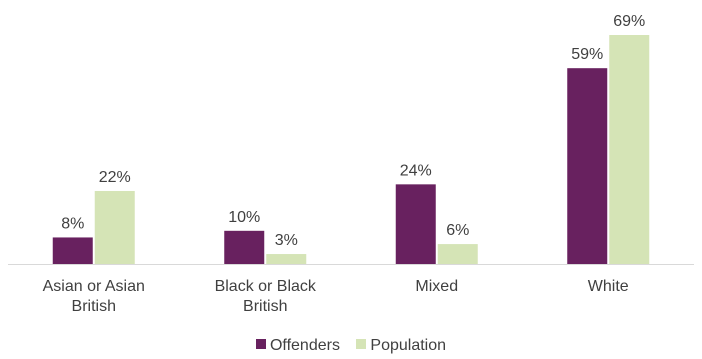 The image size is (702, 359). I want to click on data-label-population-3: 69%, so click(629, 21).